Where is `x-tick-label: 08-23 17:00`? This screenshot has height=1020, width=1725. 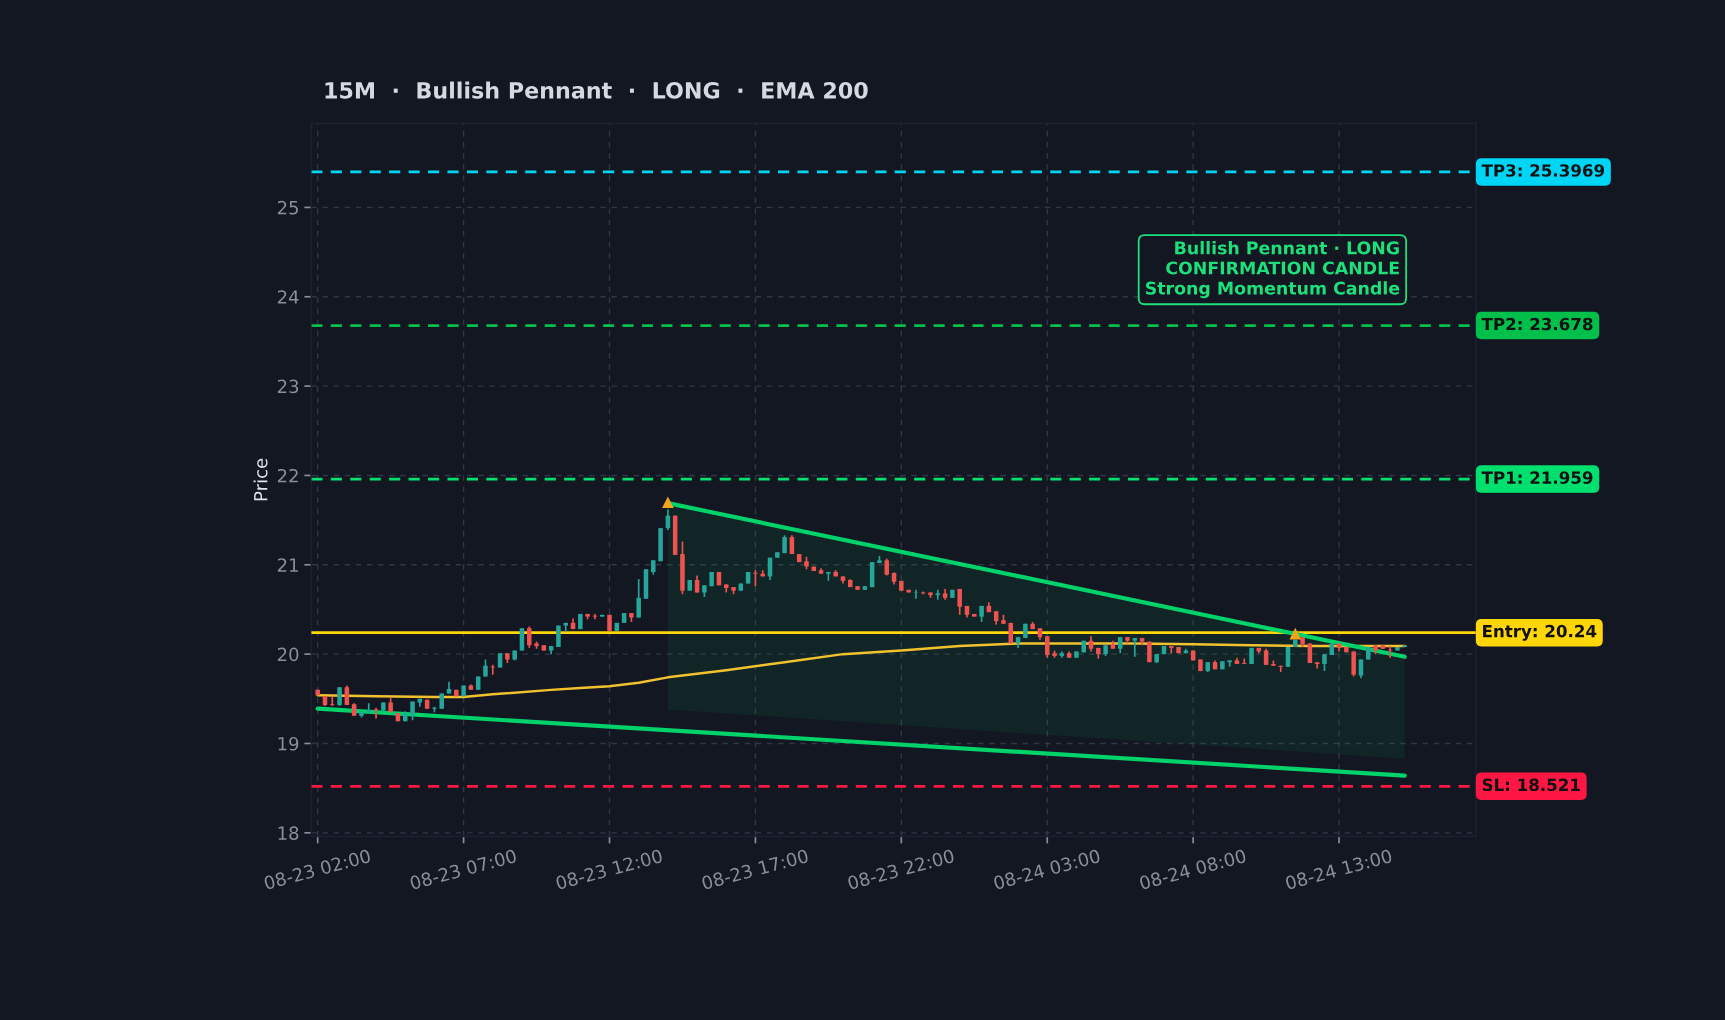
x-tick-label: 08-23 17:00 is located at coordinates (755, 869).